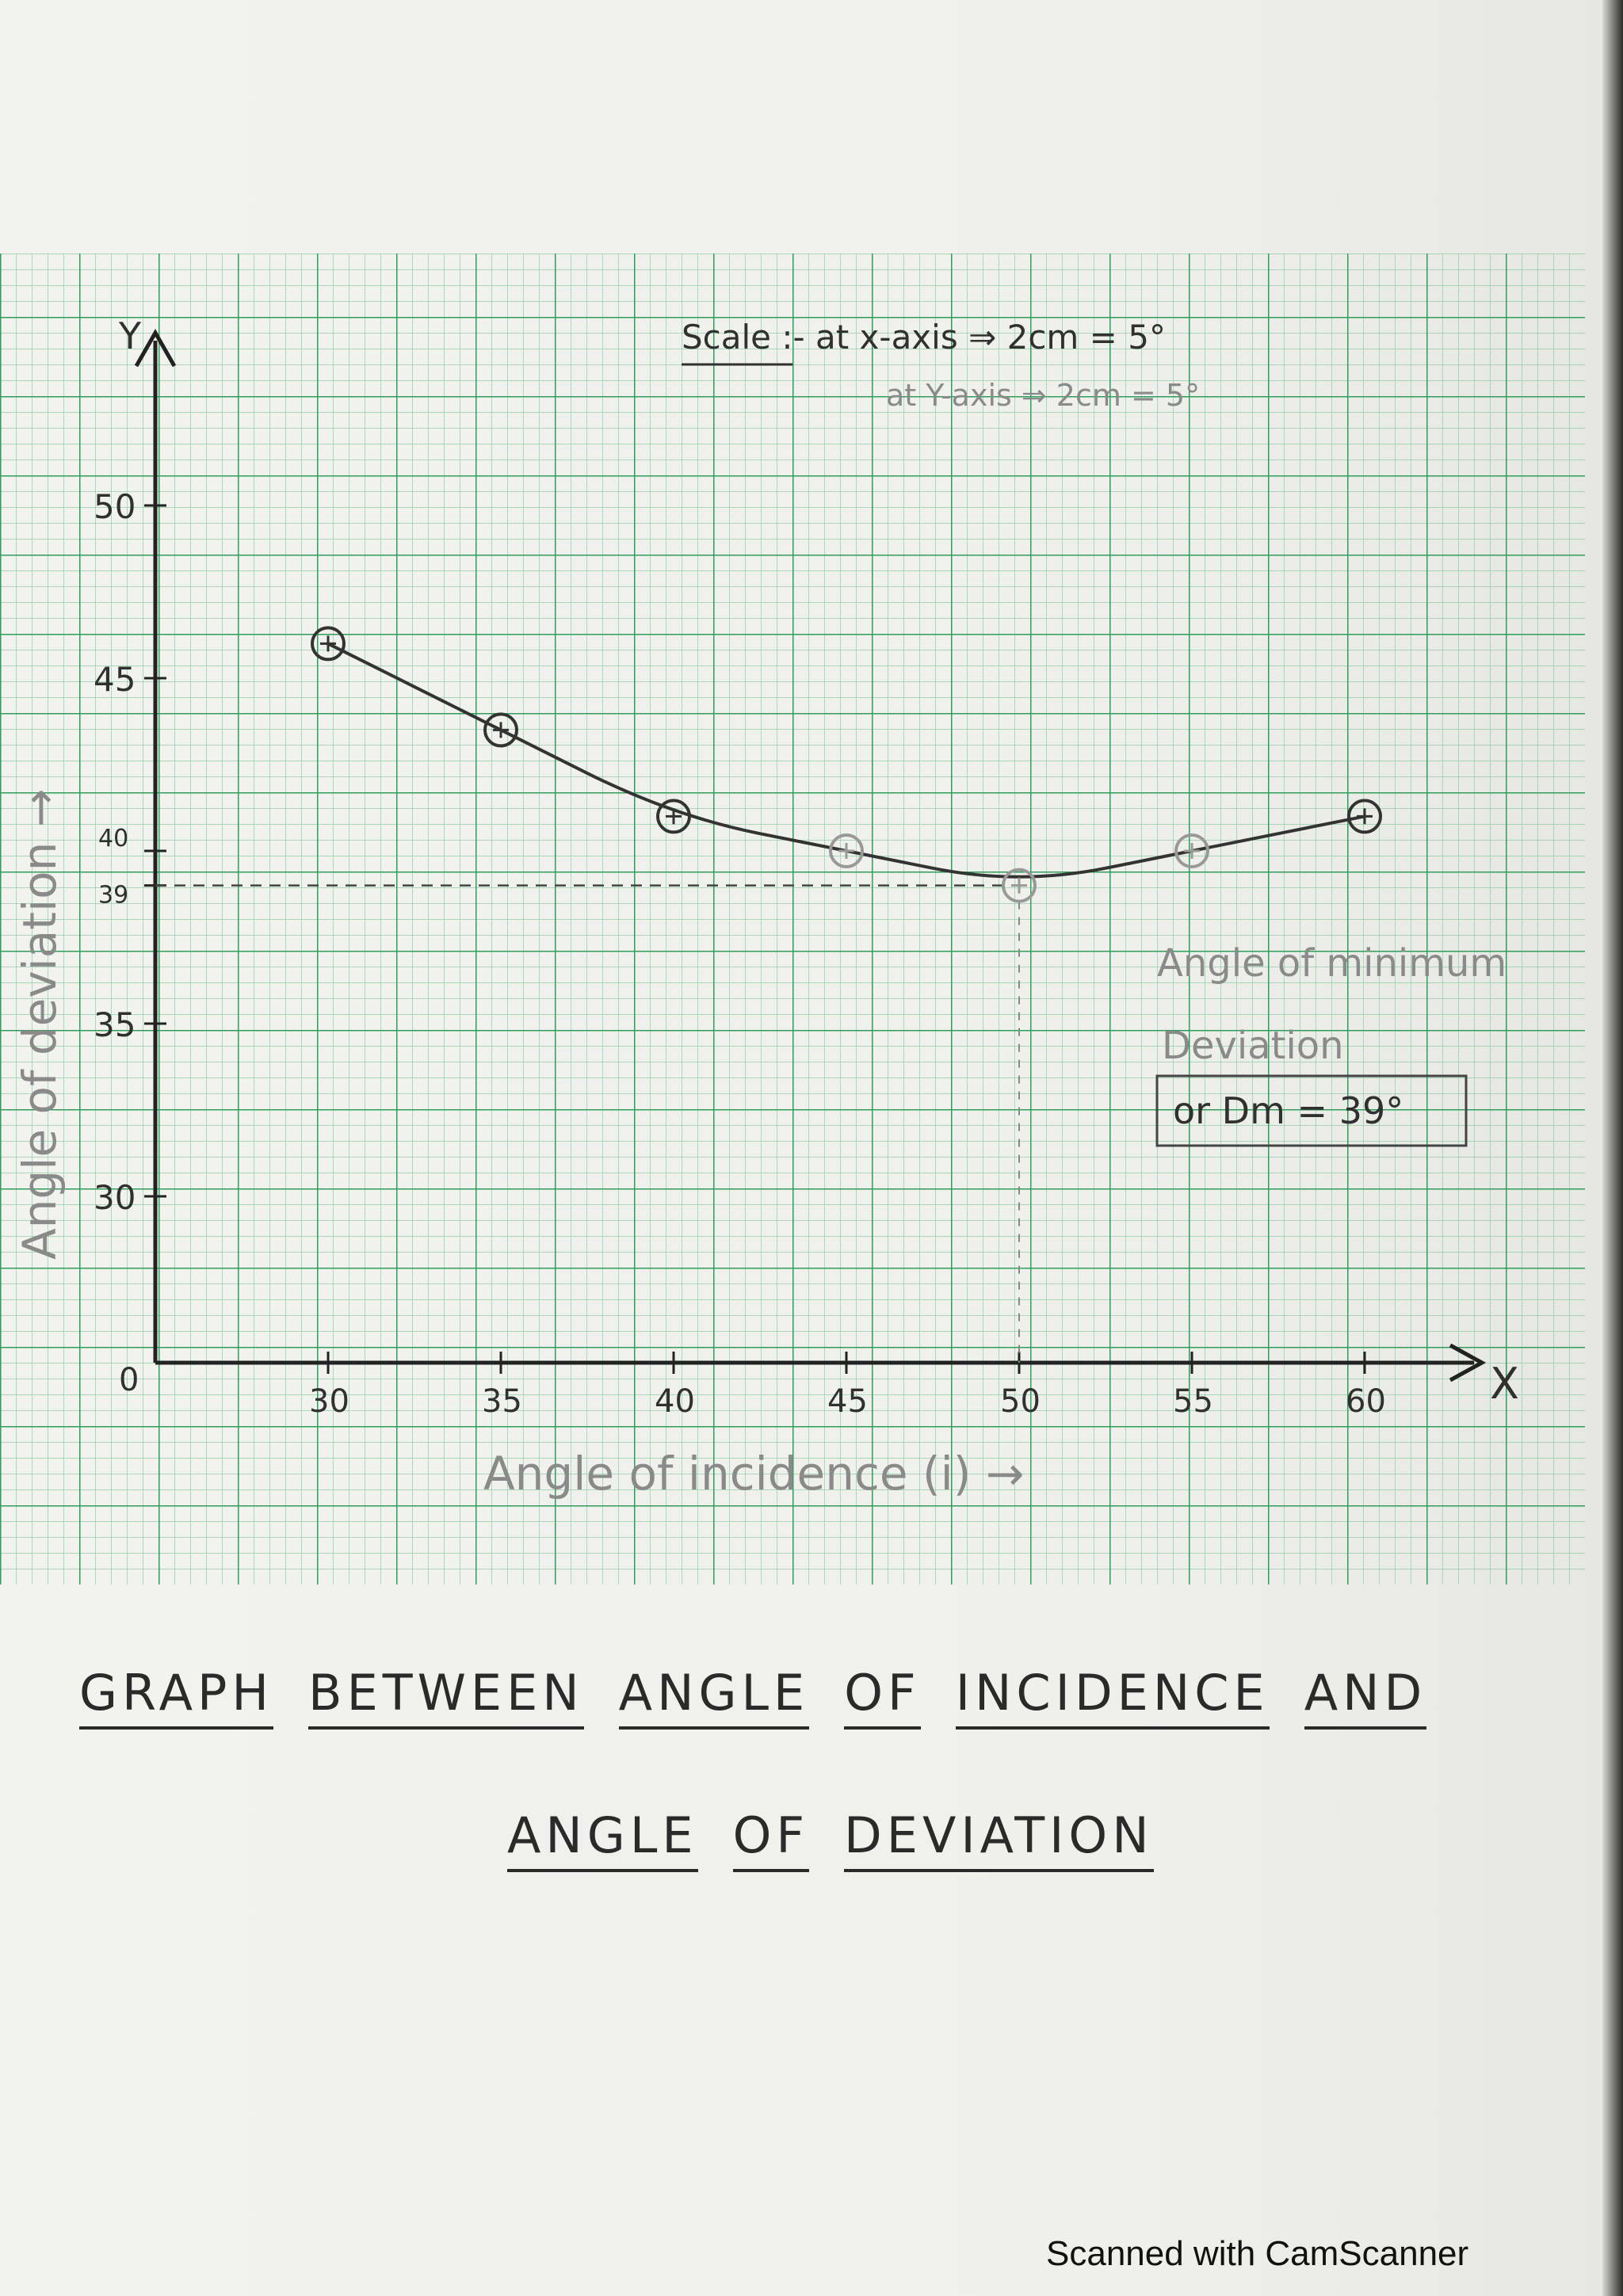 The height and width of the screenshot is (2296, 1623). Describe the element at coordinates (1288, 1110) in the screenshot. I see `annotation-value: or Dm = 39°` at that location.